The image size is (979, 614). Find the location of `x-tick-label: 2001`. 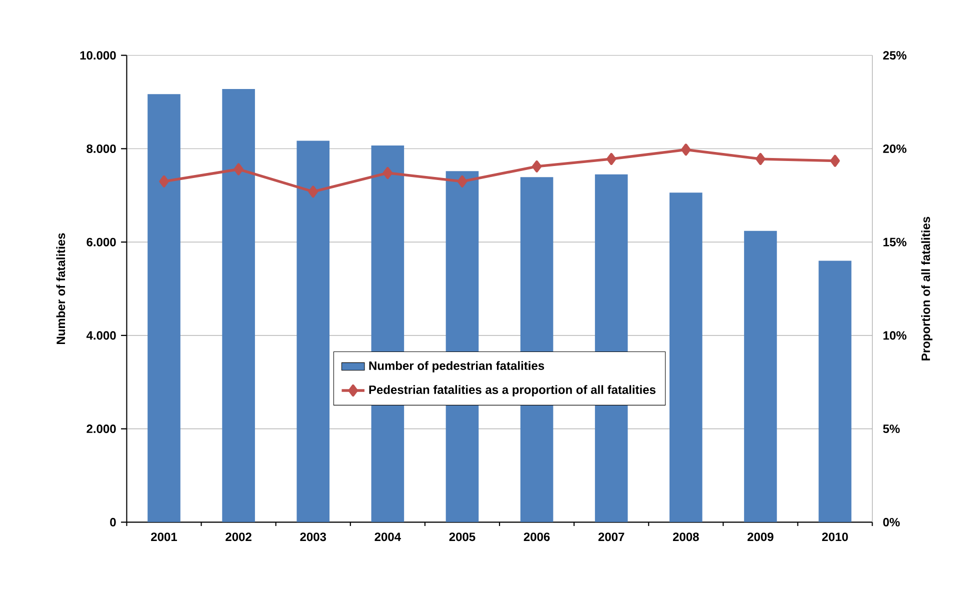

x-tick-label: 2001 is located at coordinates (164, 536).